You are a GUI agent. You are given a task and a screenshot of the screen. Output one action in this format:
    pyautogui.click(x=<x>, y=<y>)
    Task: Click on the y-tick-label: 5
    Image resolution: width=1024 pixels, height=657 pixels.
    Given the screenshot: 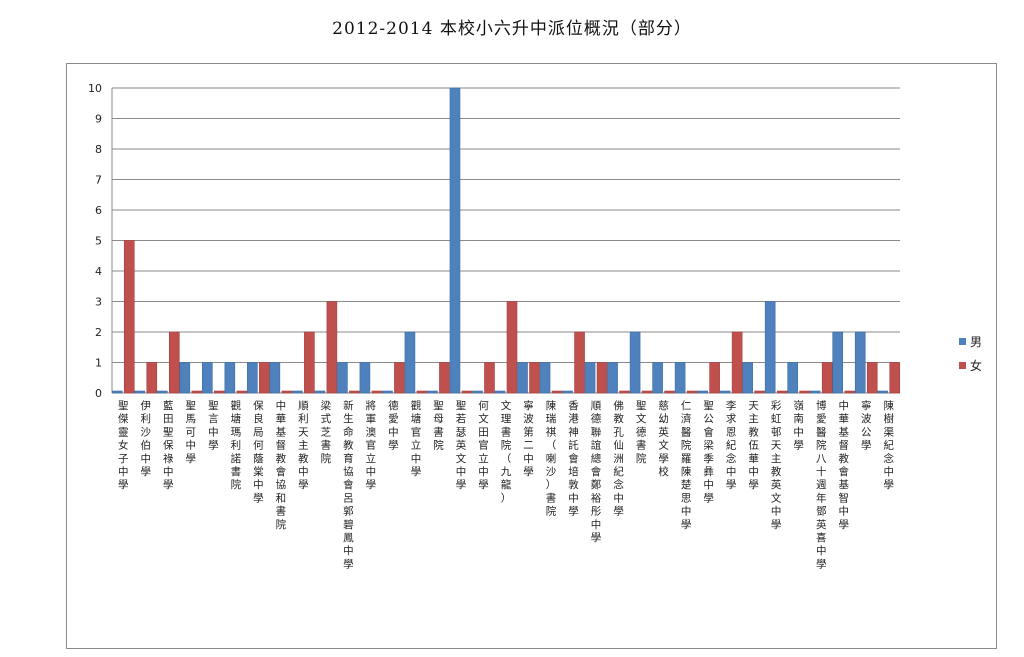 What is the action you would take?
    pyautogui.click(x=98, y=241)
    